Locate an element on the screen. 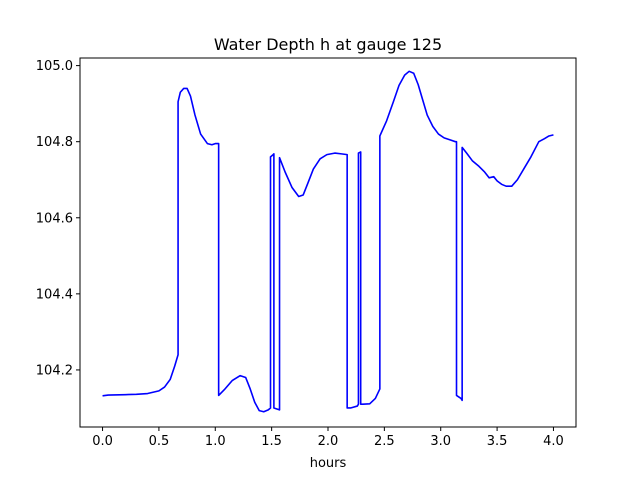 Image resolution: width=640 pixels, height=480 pixels. y-tick-label: 104.6 is located at coordinates (54, 218).